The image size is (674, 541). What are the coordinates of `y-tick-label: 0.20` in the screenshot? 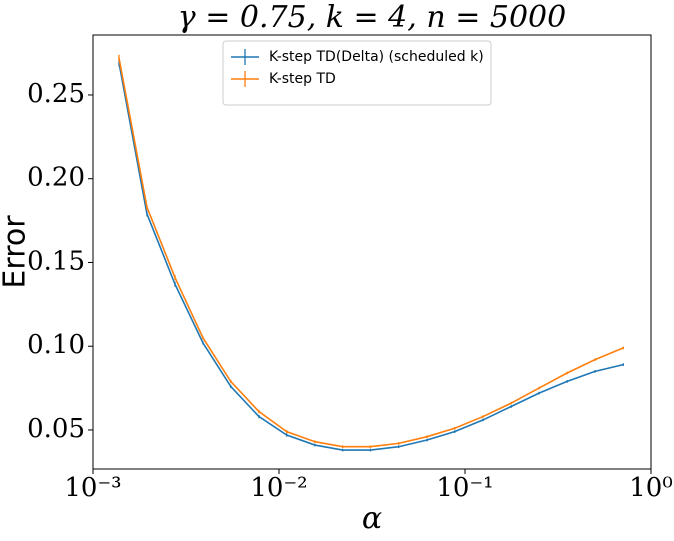 It's located at (56, 178).